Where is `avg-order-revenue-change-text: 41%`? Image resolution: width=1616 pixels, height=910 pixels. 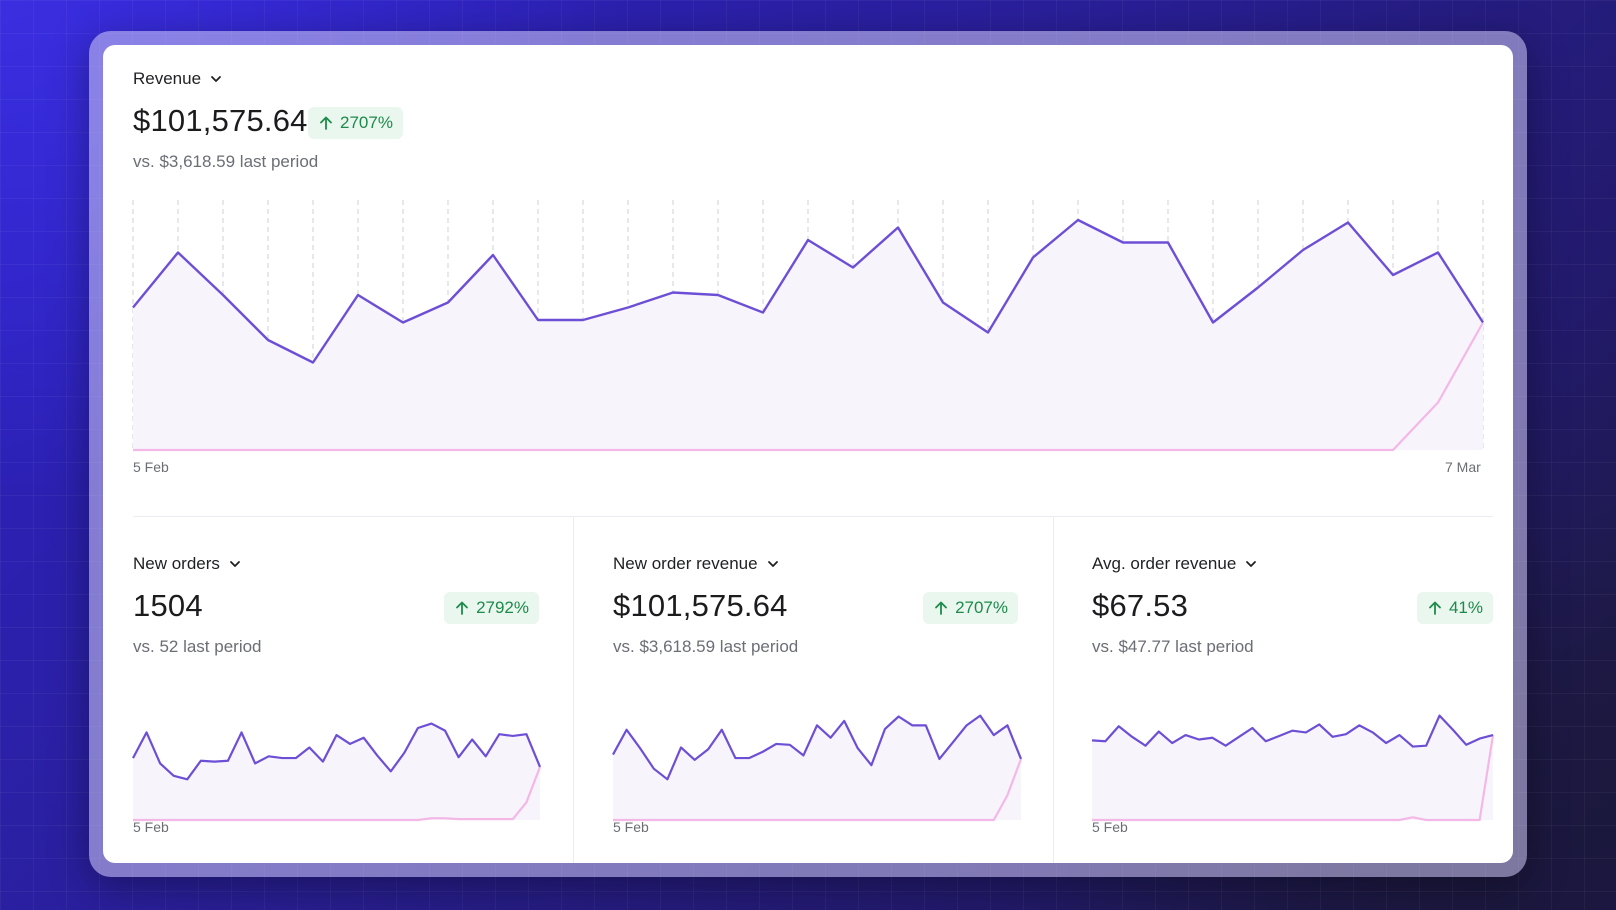
avg-order-revenue-change-text: 41% is located at coordinates (1465, 607).